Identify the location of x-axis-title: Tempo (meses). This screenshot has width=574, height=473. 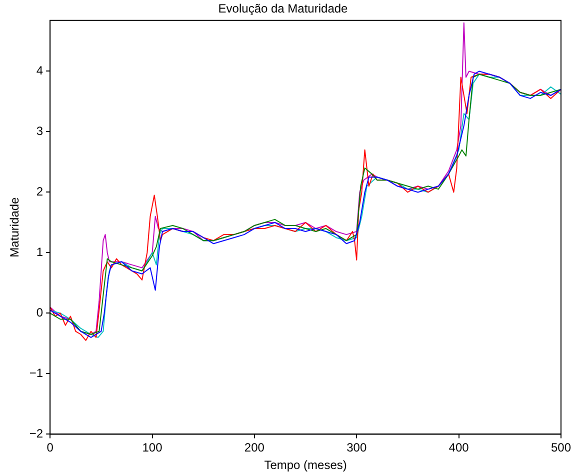
(305, 465).